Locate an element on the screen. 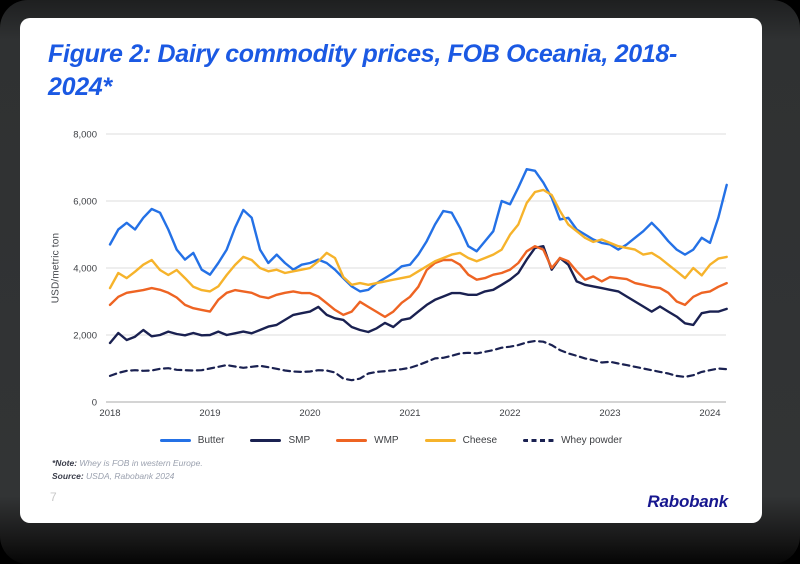 The image size is (800, 564). note-label: *Note: is located at coordinates (65, 463).